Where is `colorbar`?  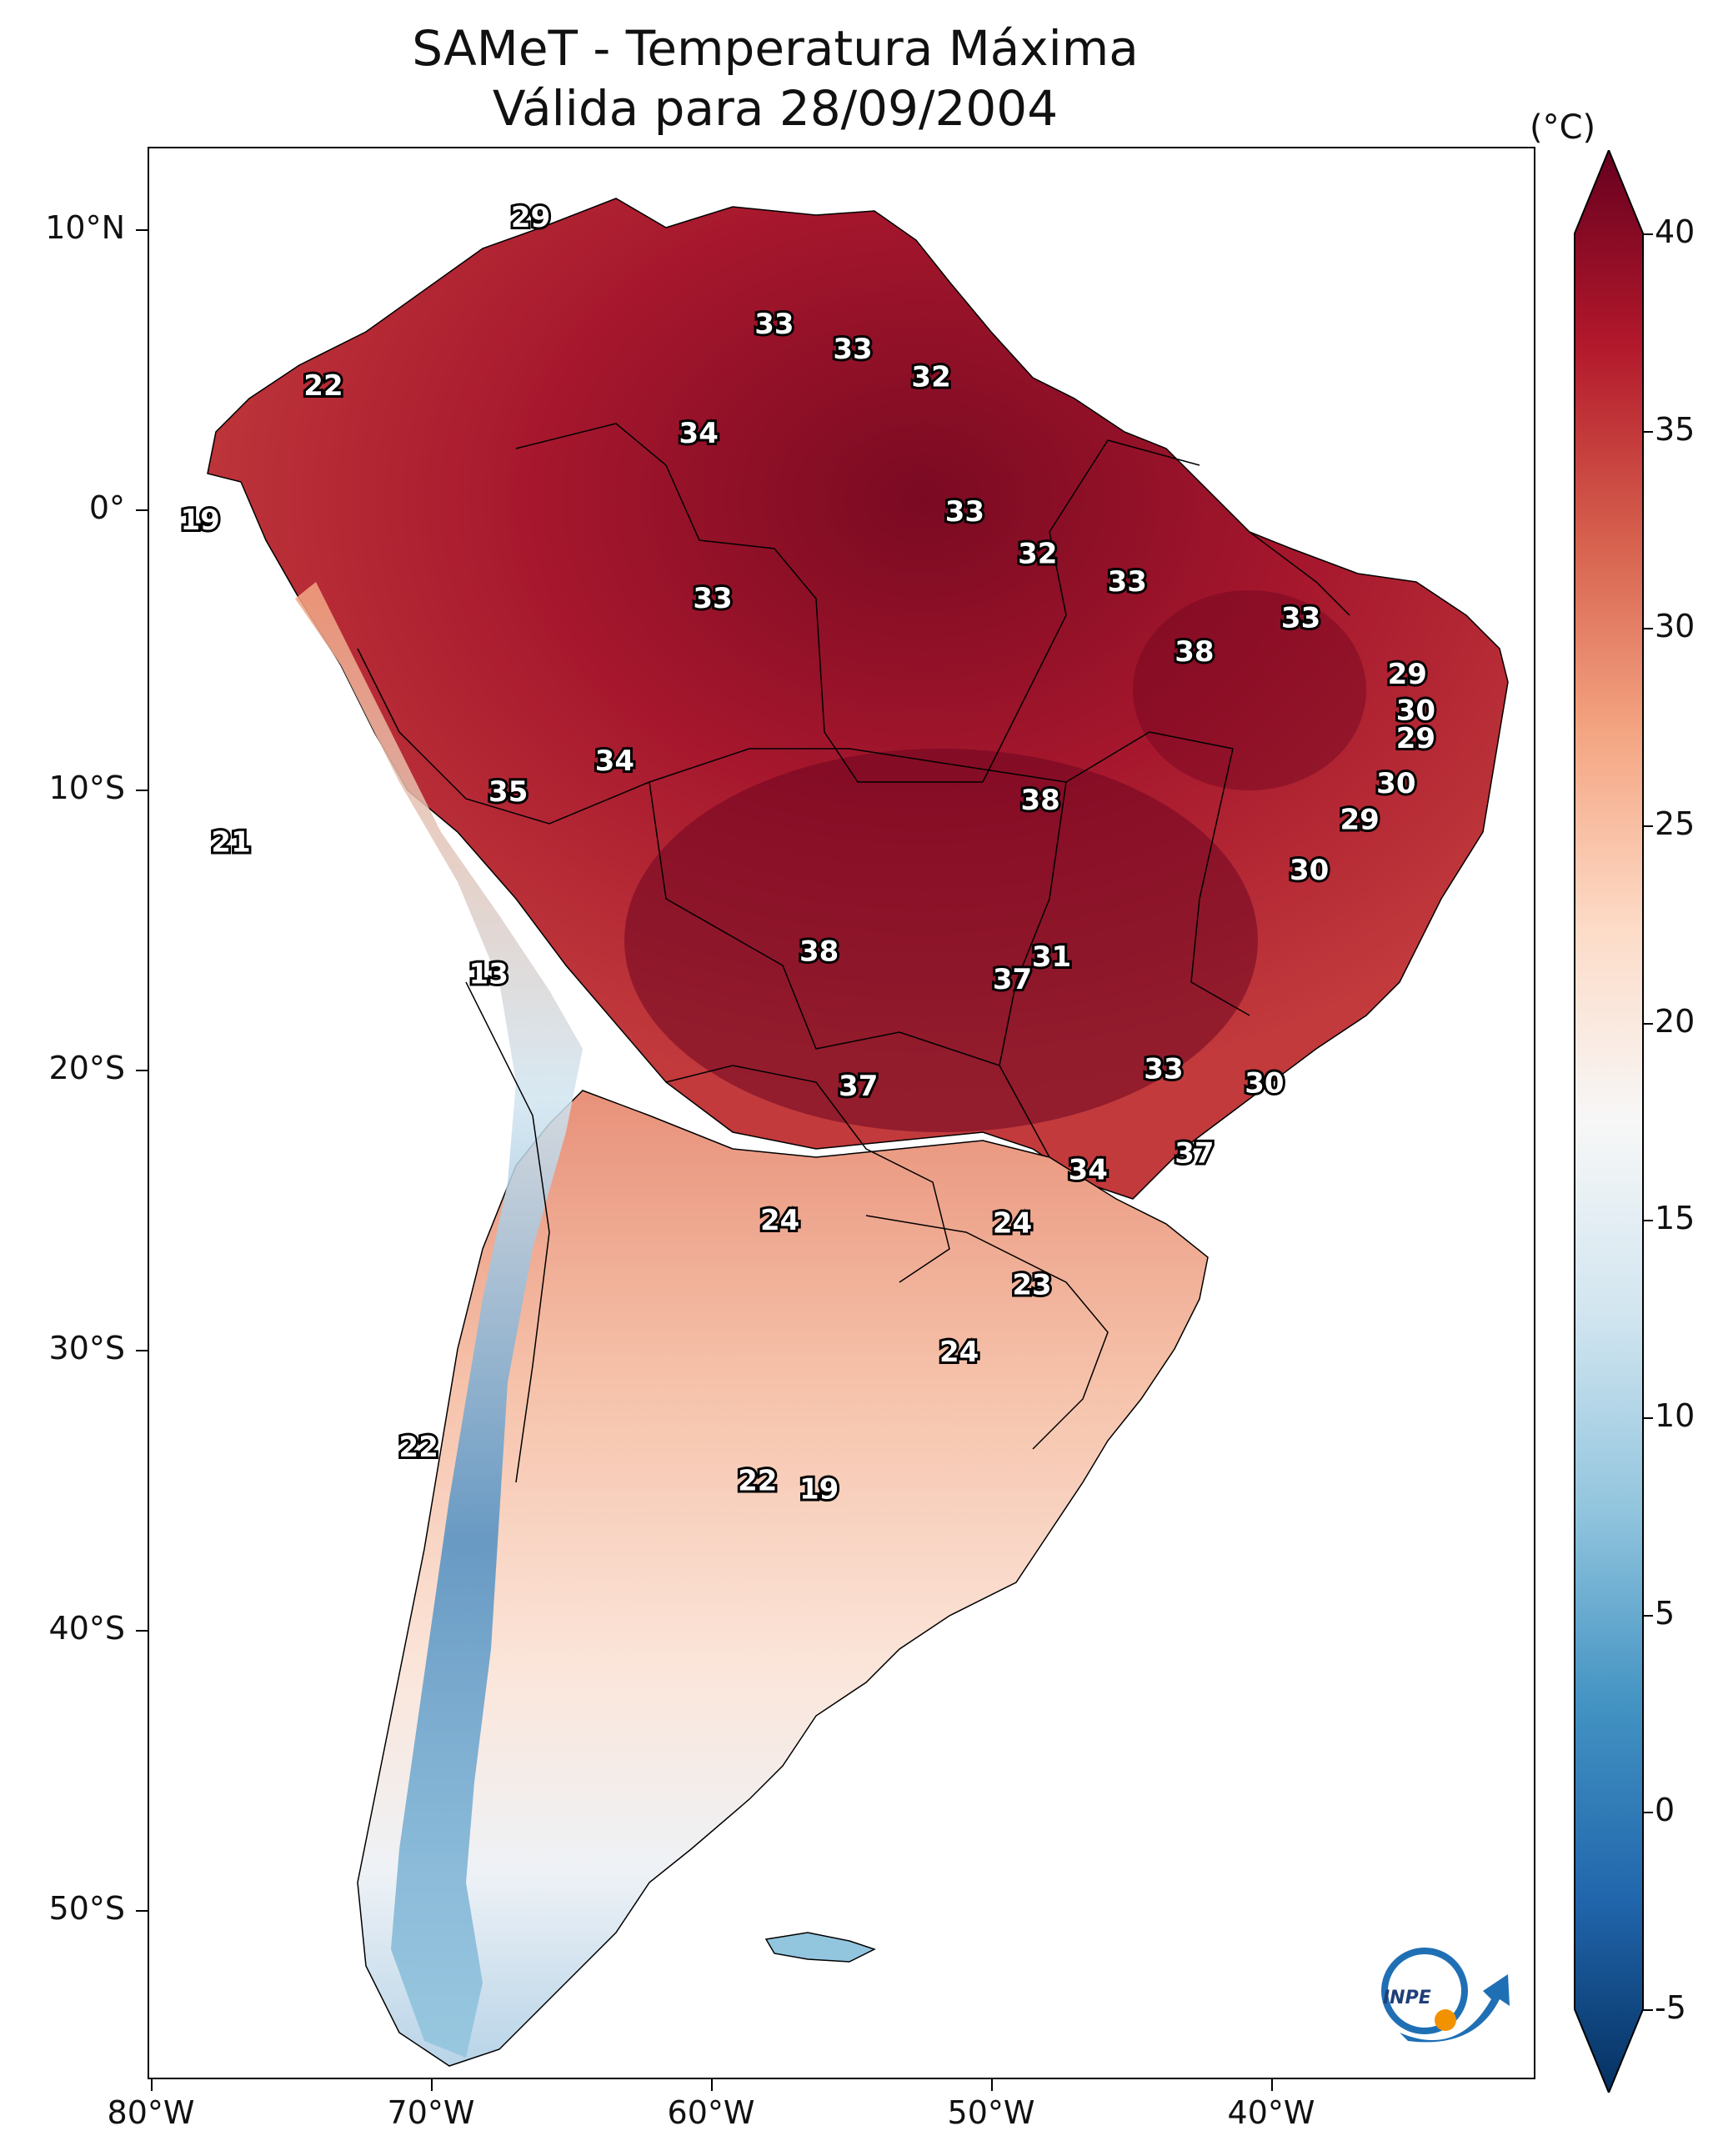 colorbar is located at coordinates (1609, 1121).